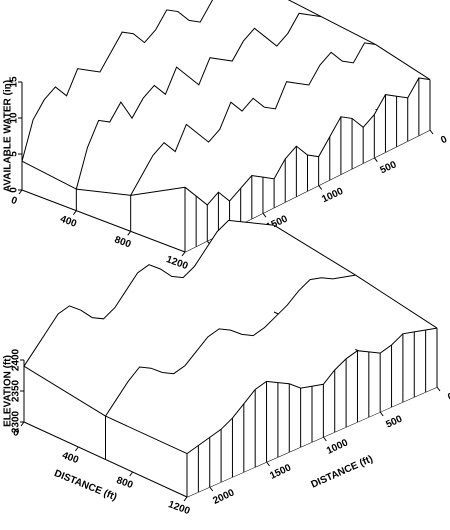  I want to click on depth-axis-title: DISTANCE (ft), so click(86, 485).